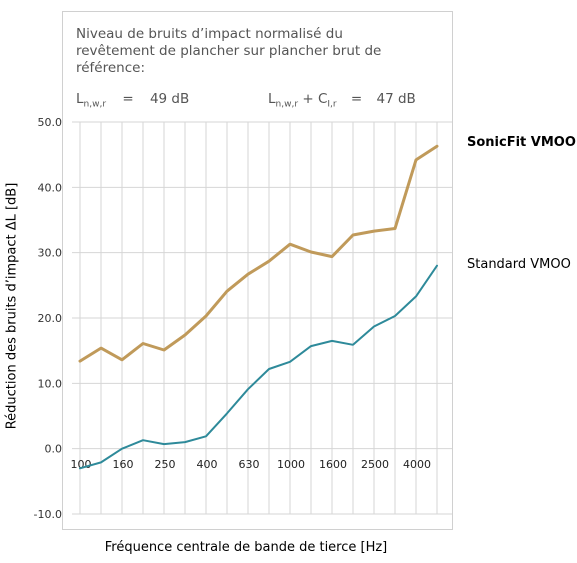 Image resolution: width=577 pixels, height=563 pixels. I want to click on formula-left-equals: =, so click(128, 99).